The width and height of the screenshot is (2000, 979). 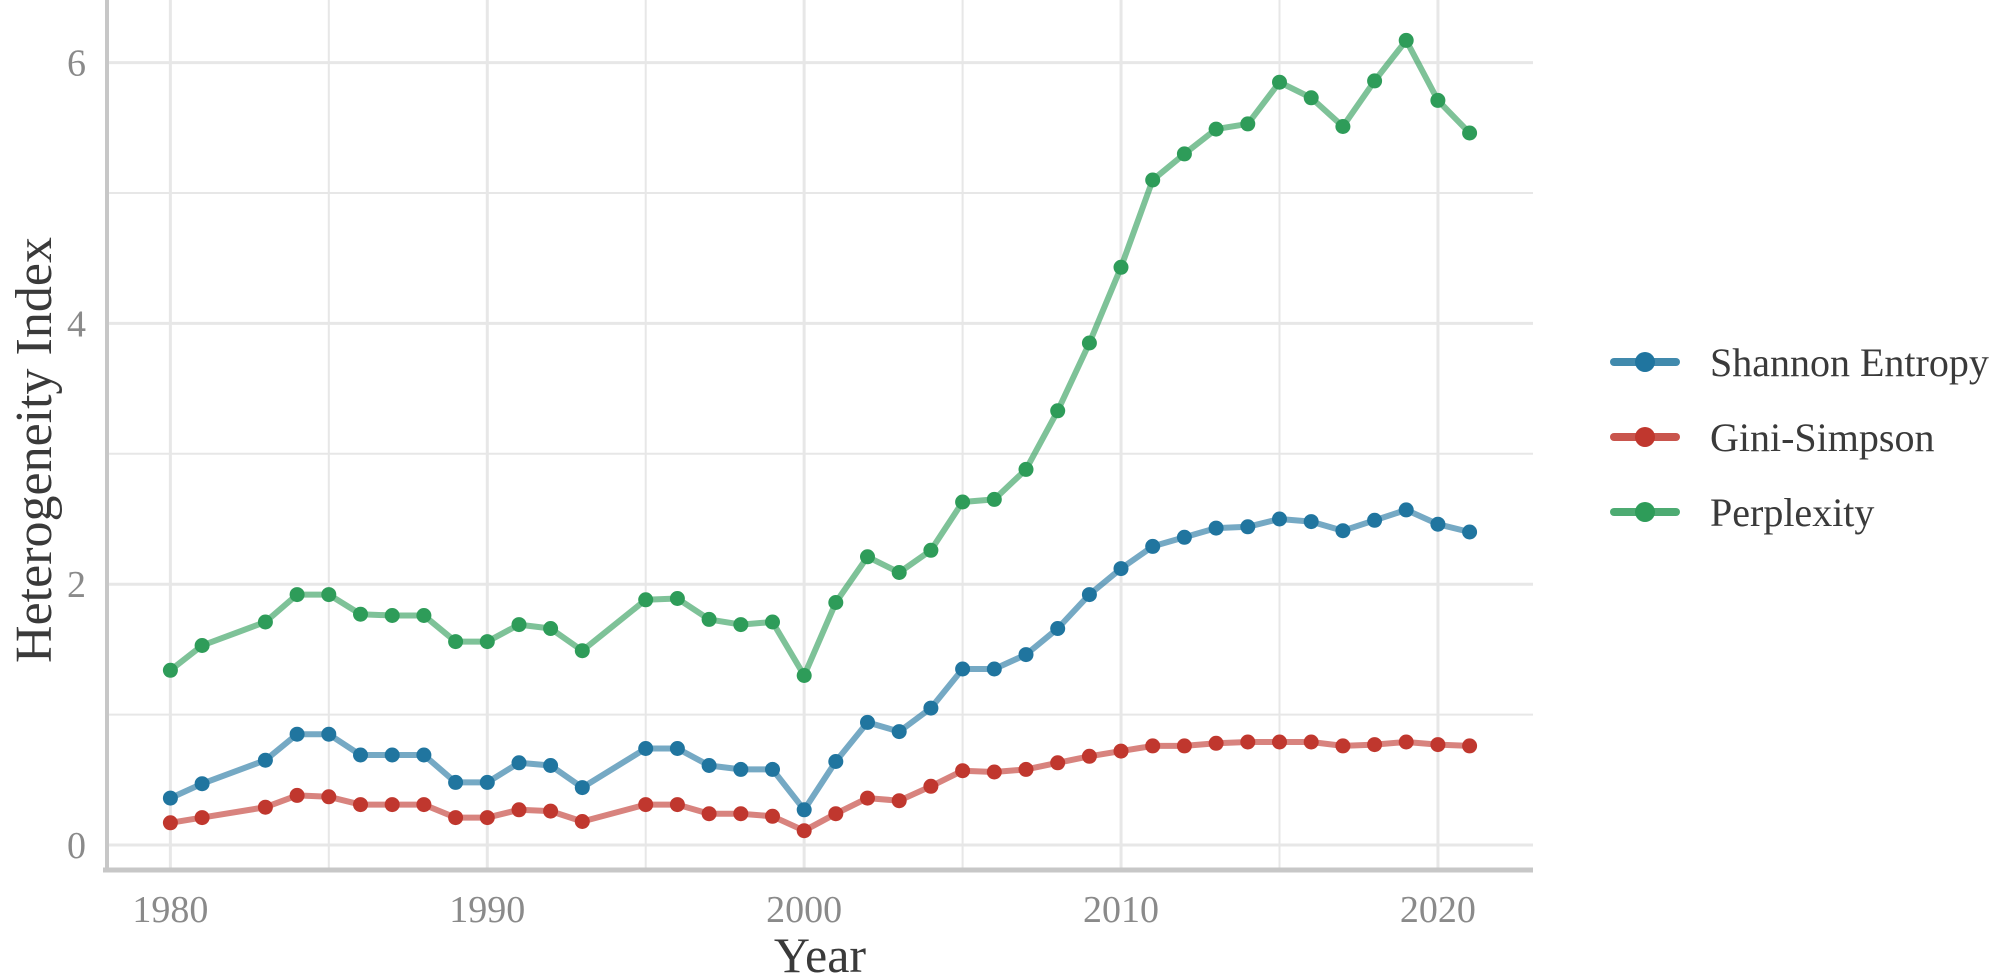 I want to click on legend-label: Shannon Entropy, so click(x=1849, y=362).